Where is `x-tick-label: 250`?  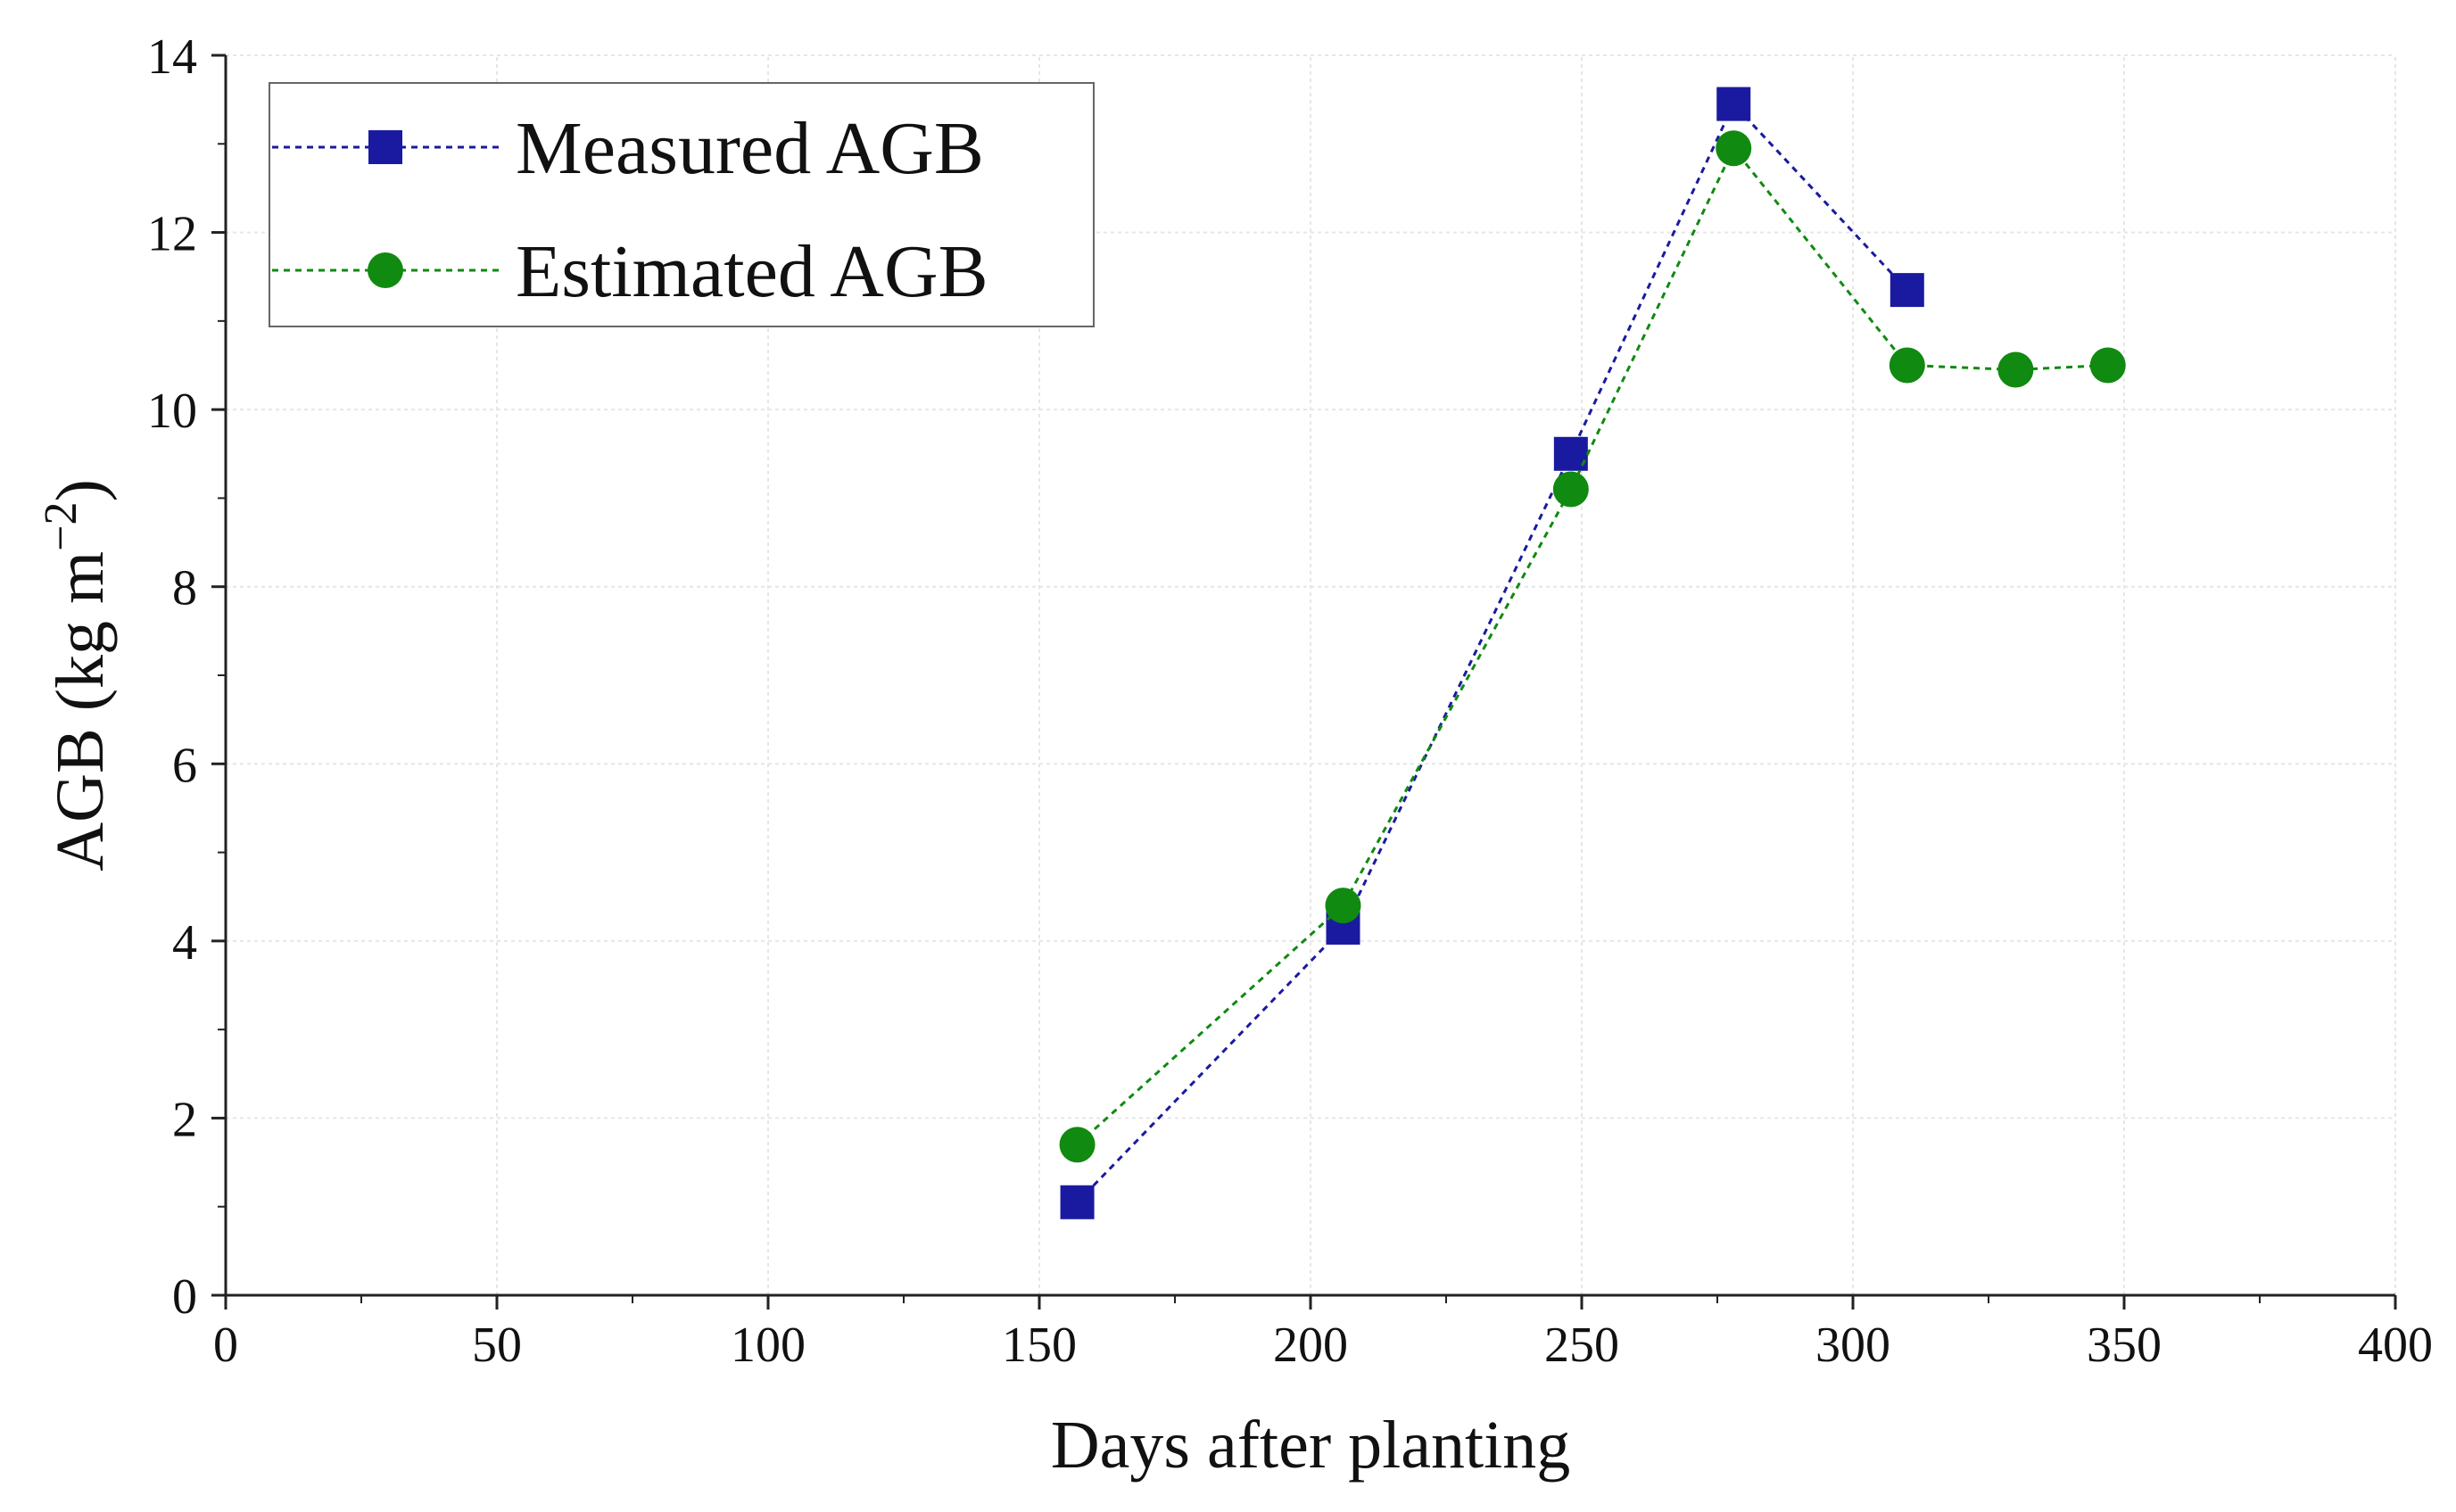
x-tick-label: 250 is located at coordinates (1581, 1345).